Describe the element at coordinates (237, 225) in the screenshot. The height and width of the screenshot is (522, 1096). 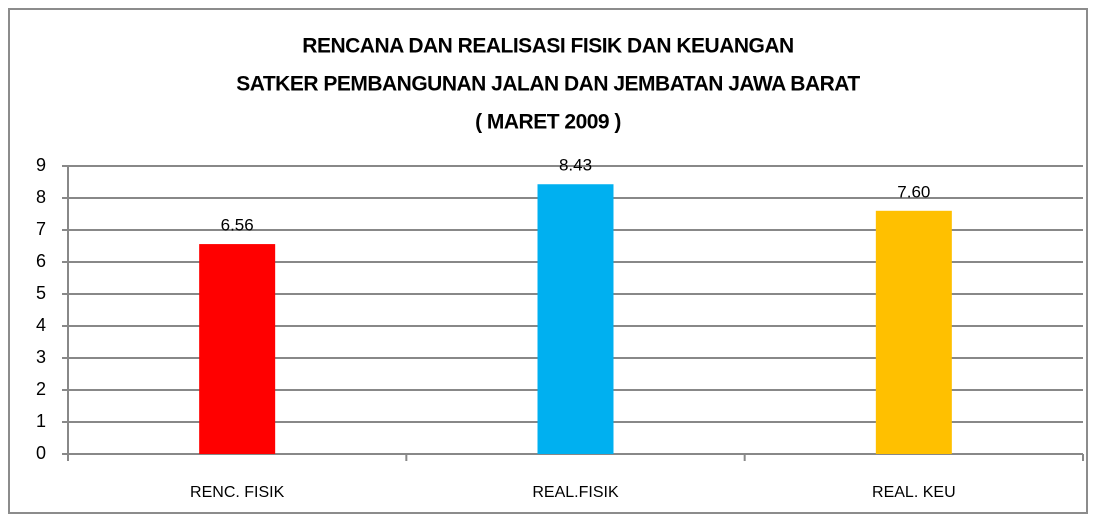
I see `data-label: 6.56` at that location.